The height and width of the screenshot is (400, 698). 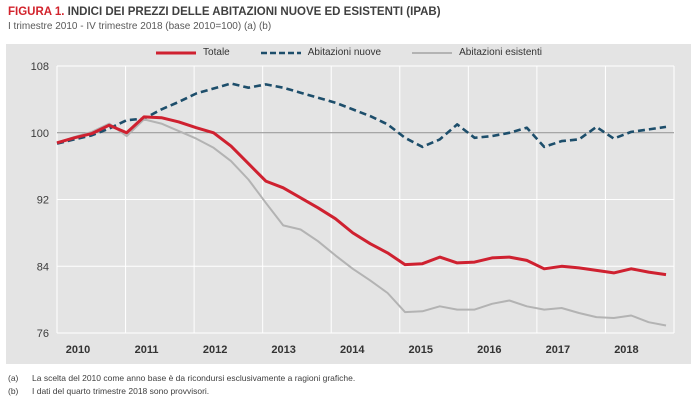 I want to click on legend-swatch-abitazioni-esistenti, so click(x=432, y=52).